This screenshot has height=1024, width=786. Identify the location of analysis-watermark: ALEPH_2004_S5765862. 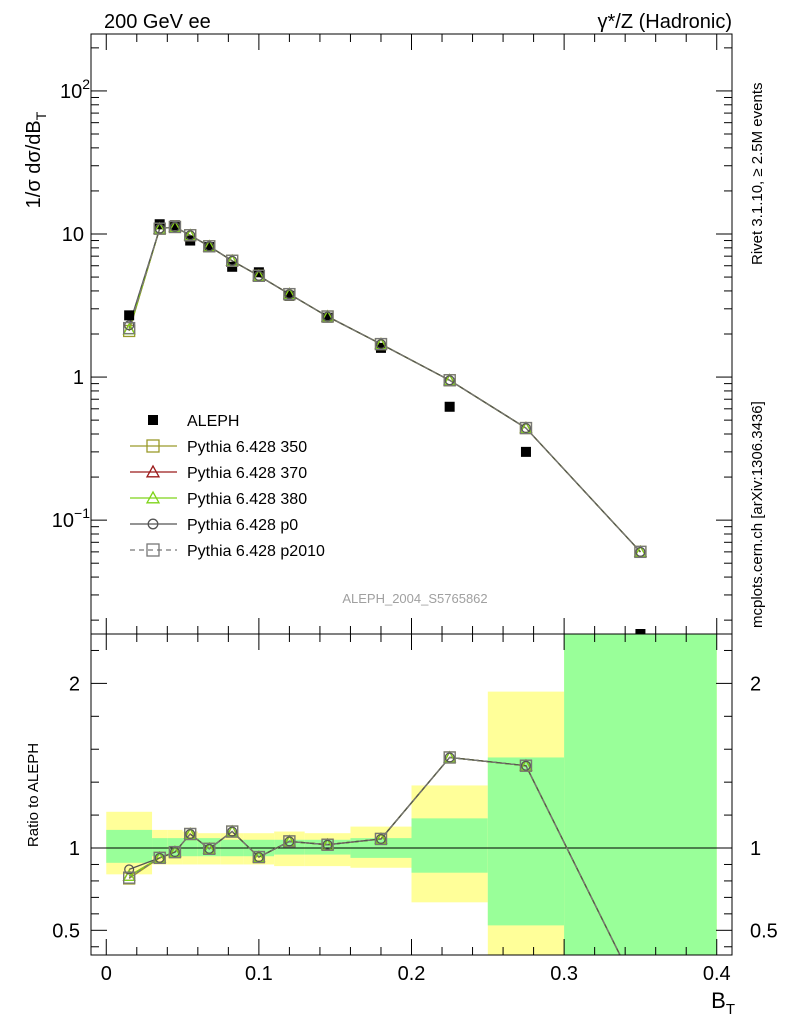
(414, 598).